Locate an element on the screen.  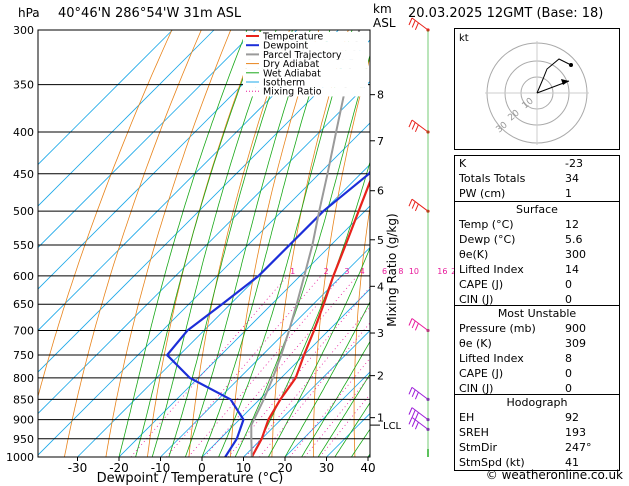
temperature-tick-label: -20 is located at coordinates (119, 468).